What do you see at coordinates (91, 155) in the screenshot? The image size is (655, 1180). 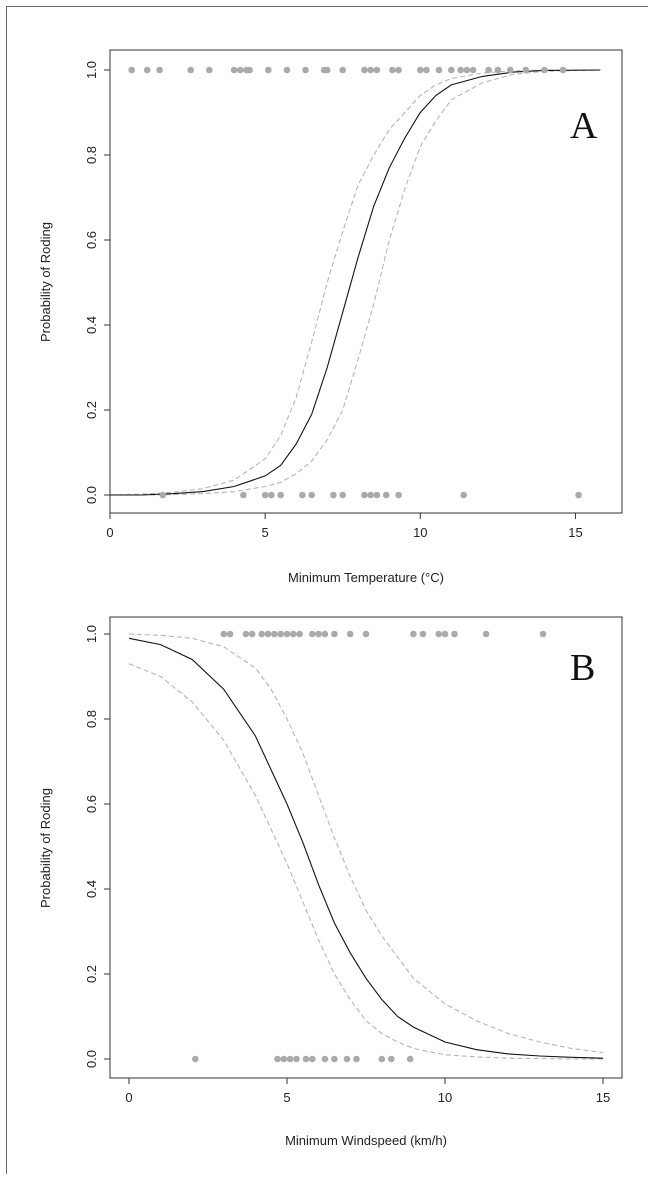 I see `panel-a-y-tick-label: 0.8` at bounding box center [91, 155].